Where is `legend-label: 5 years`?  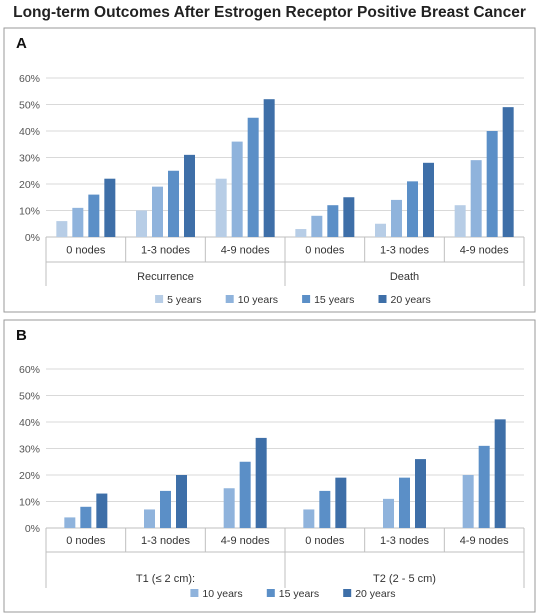
legend-label: 5 years is located at coordinates (184, 300).